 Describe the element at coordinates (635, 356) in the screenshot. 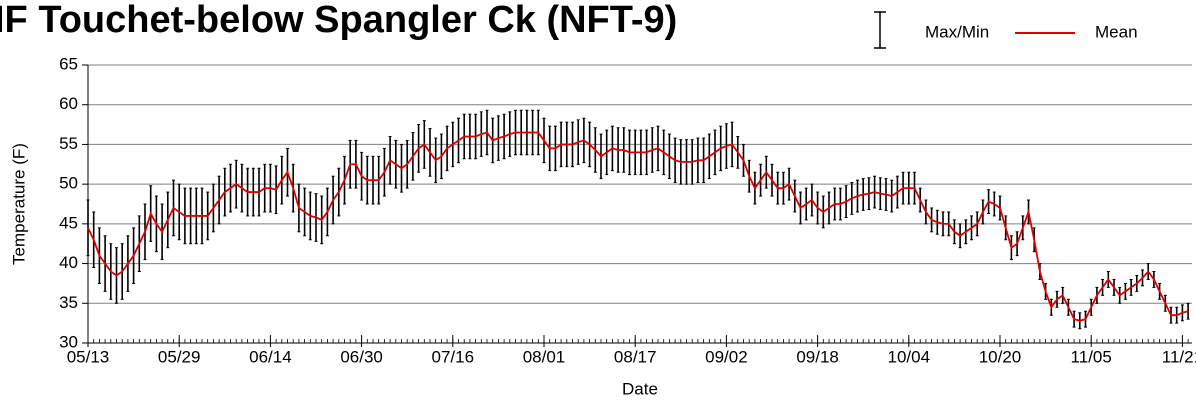

I see `x-tick-label: 08/17` at that location.